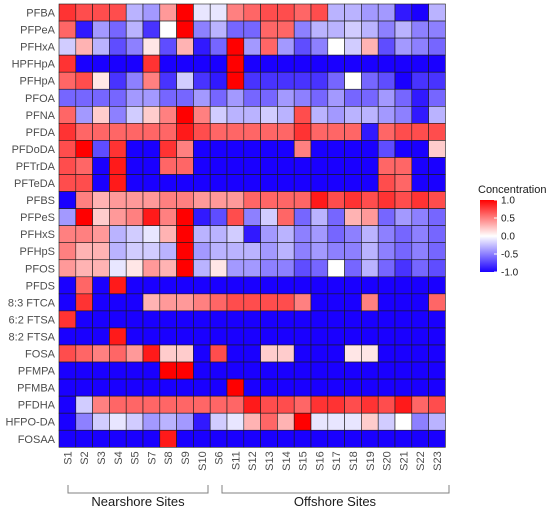 The width and height of the screenshot is (550, 513). Describe the element at coordinates (38, 31) in the screenshot. I see `row-label: PFPeA` at that location.